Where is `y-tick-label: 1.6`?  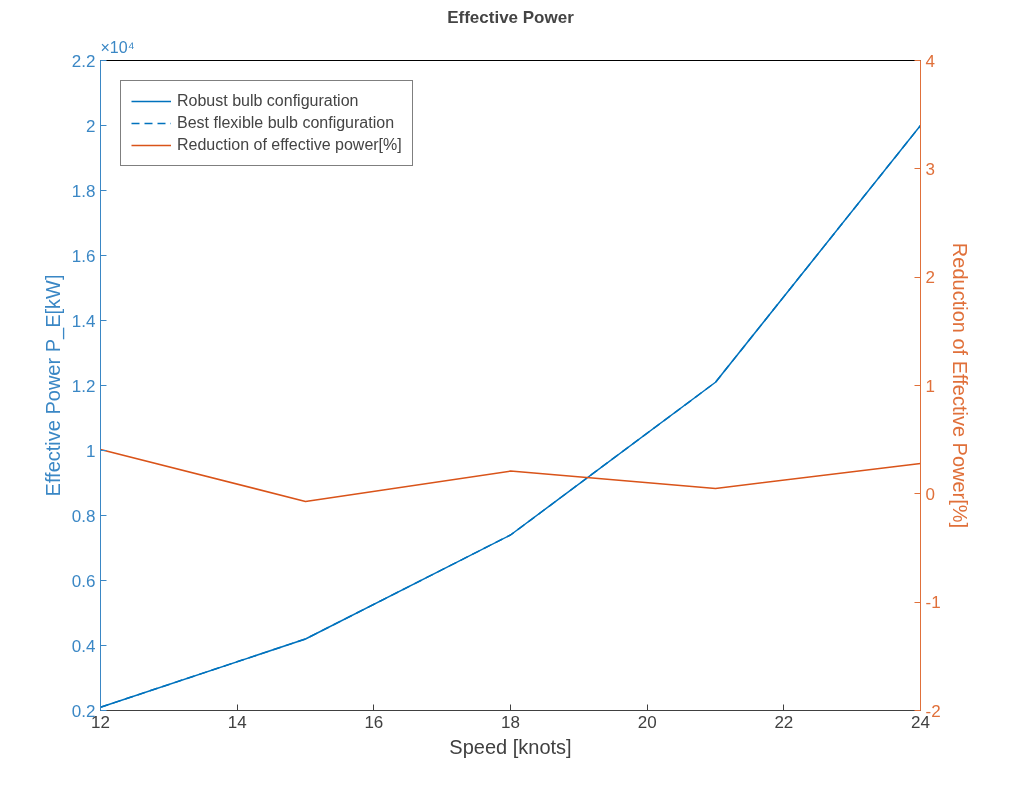
y-tick-label: 1.6 is located at coordinates (83, 256).